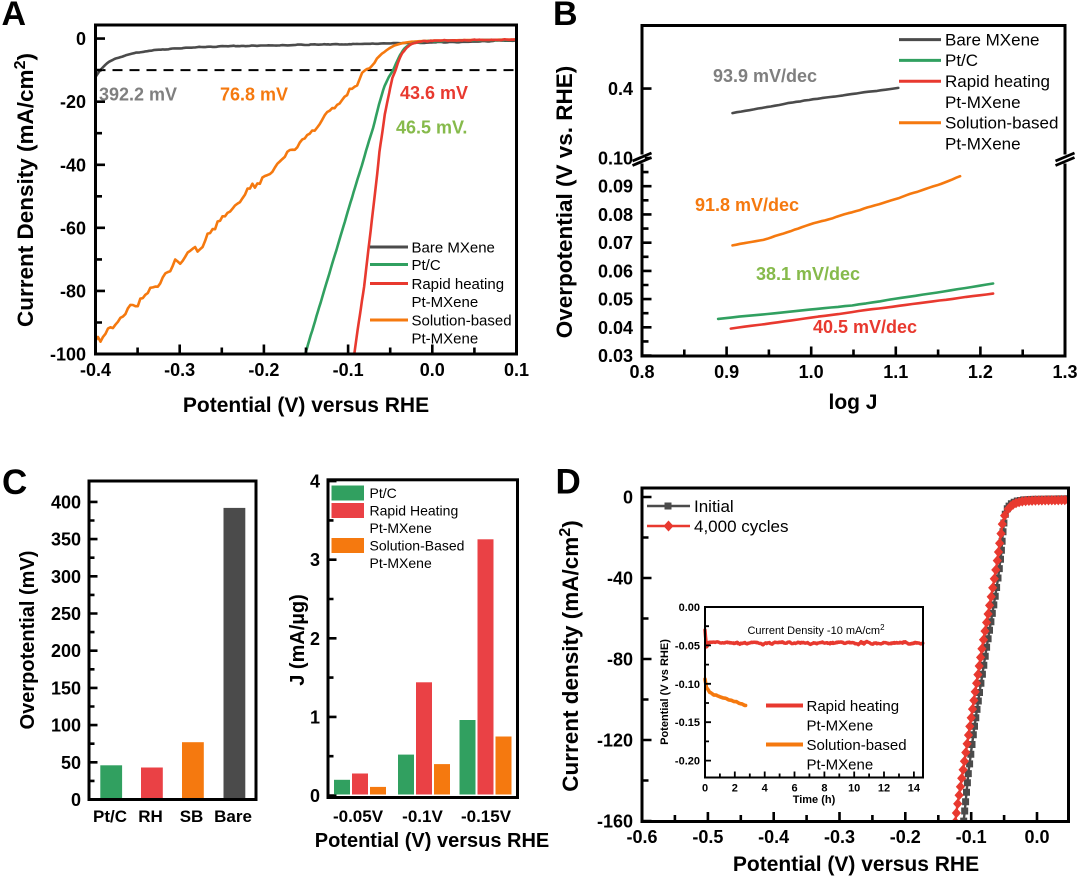 Image resolution: width=1080 pixels, height=881 pixels. Describe the element at coordinates (620, 89) in the screenshot. I see `svg-text: 0.4` at that location.